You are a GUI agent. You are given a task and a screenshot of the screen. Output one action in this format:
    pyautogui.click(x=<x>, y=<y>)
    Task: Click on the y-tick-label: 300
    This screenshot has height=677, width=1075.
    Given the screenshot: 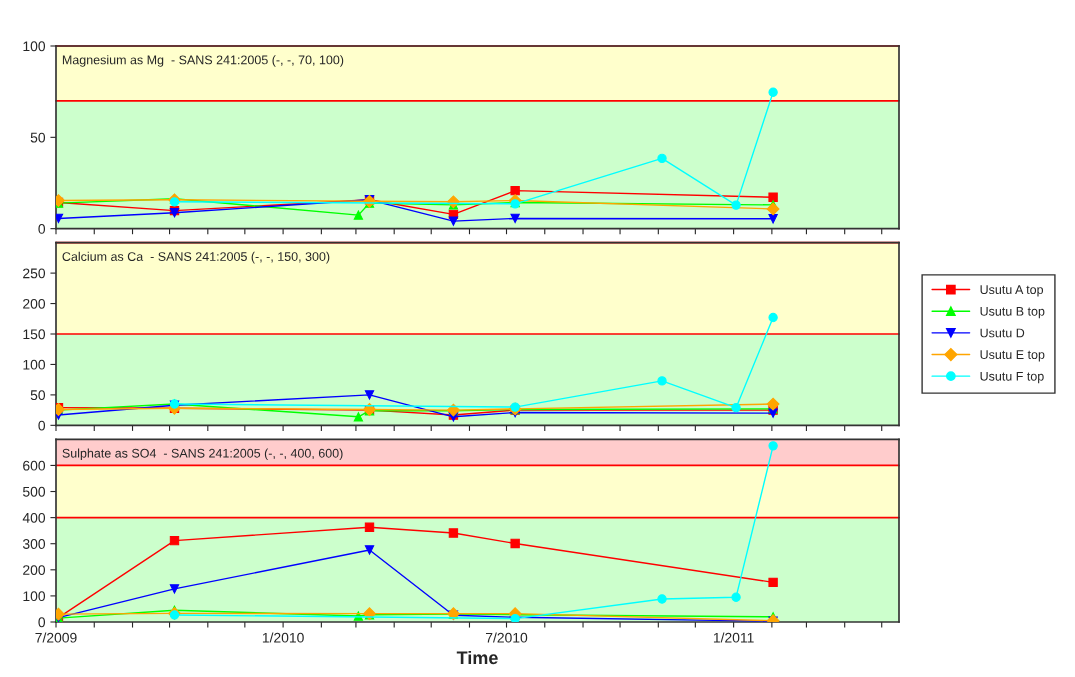 What is the action you would take?
    pyautogui.click(x=34, y=544)
    